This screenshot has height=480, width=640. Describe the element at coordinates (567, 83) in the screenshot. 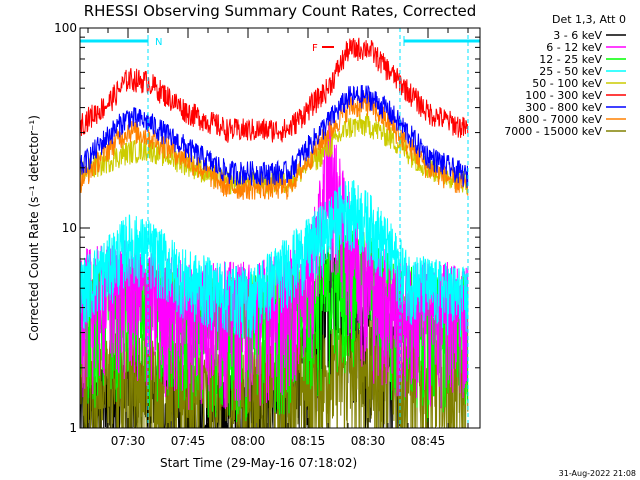

I see `legend-label-4: 50 - 100 keV` at that location.